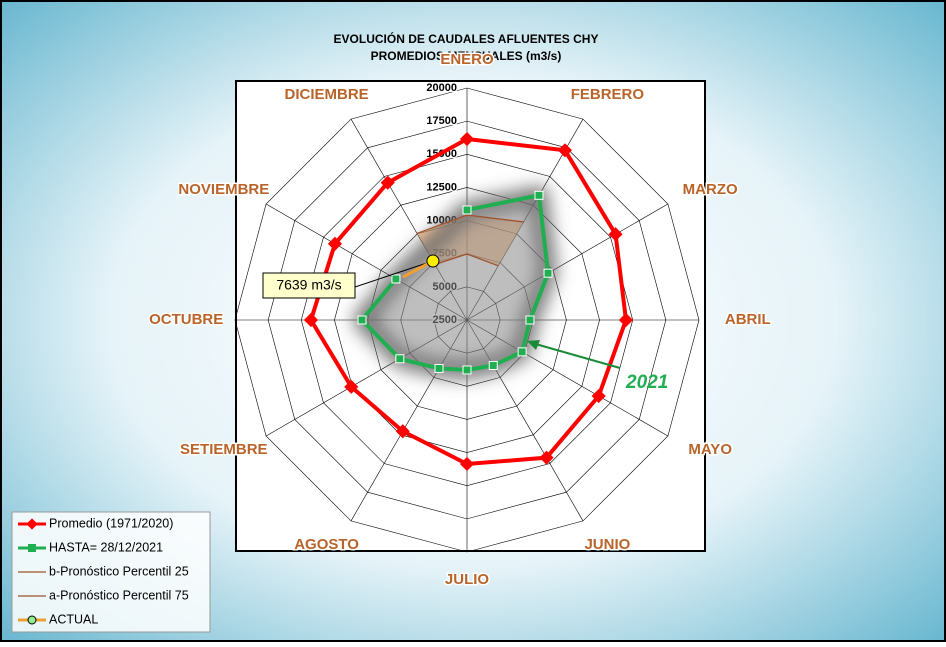 This screenshot has width=946, height=647. I want to click on chart-subtitle: PROMEDIOS MENSUALES (m3/s), so click(466, 56).